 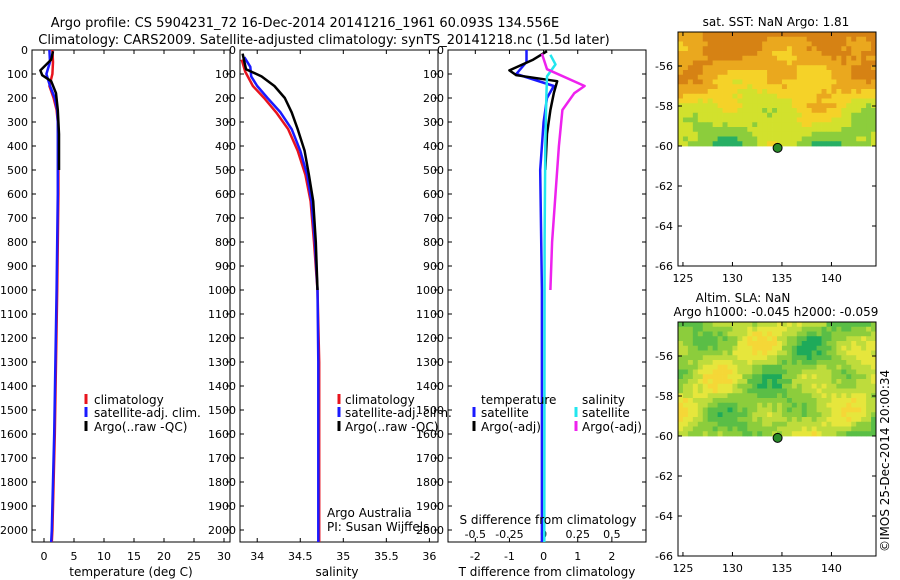 What do you see at coordinates (225, 98) in the screenshot?
I see `y-tick-label: 200` at bounding box center [225, 98].